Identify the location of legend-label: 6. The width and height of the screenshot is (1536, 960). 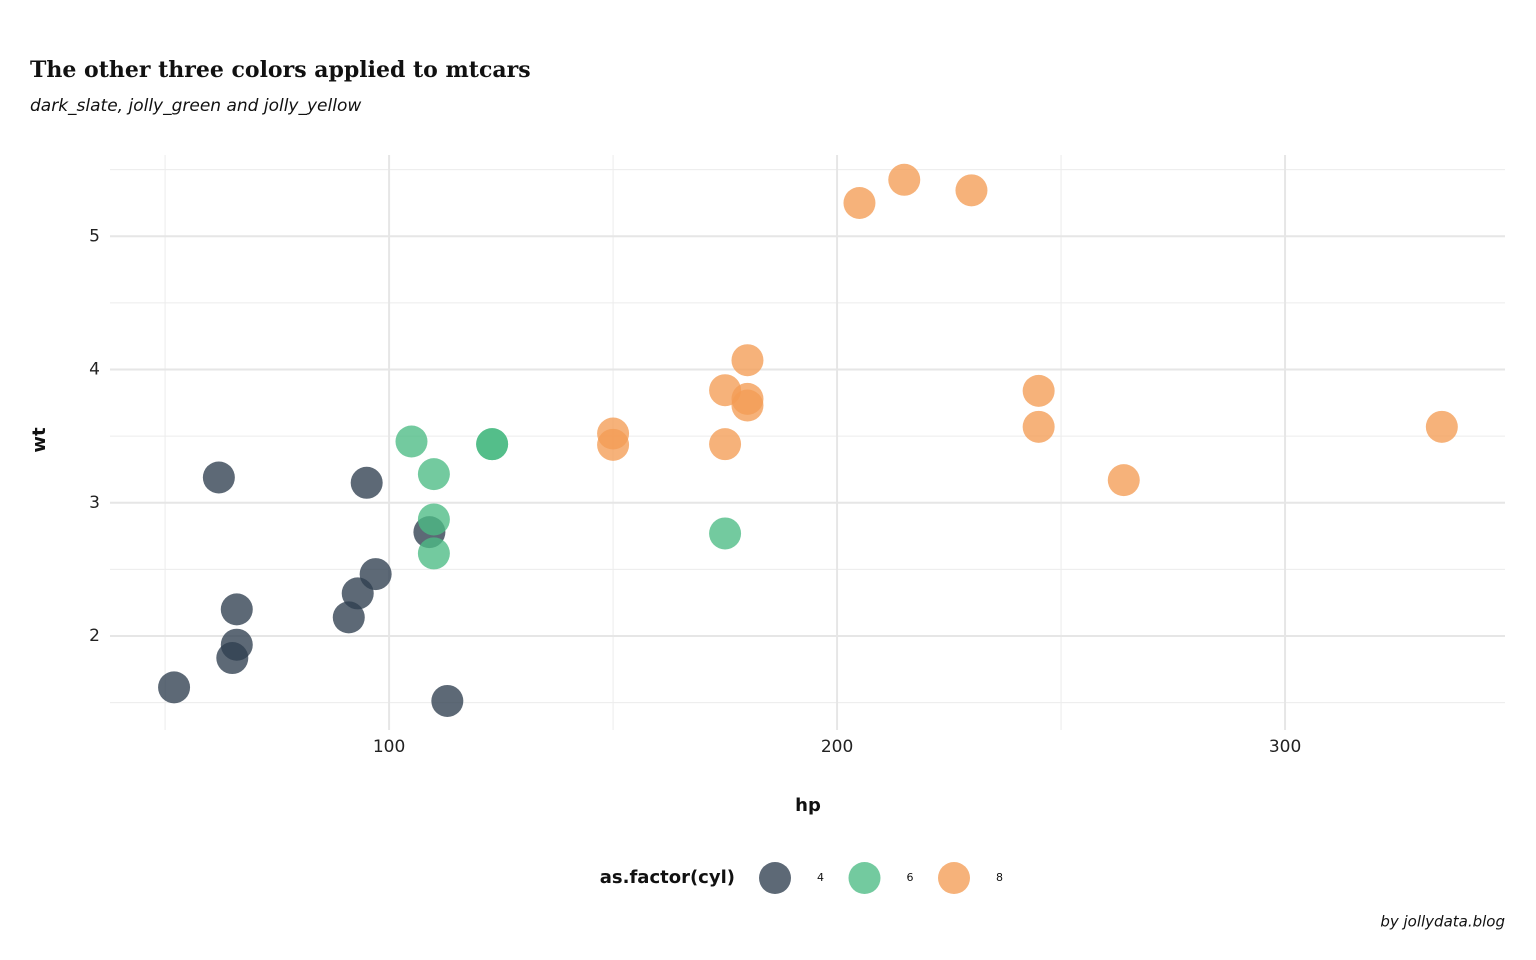
(910, 877).